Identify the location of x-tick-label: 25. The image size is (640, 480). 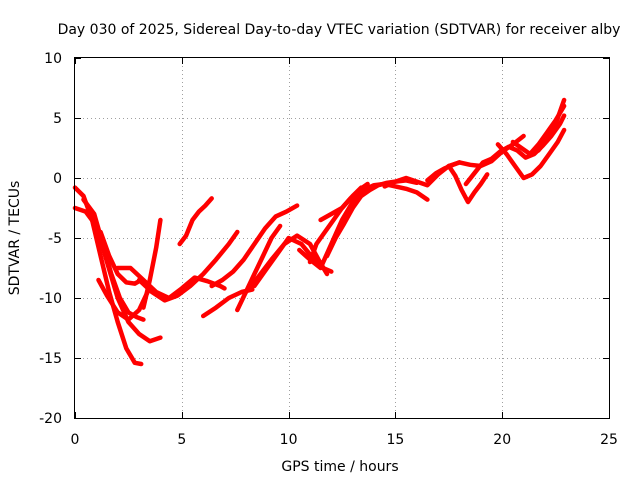
(609, 440).